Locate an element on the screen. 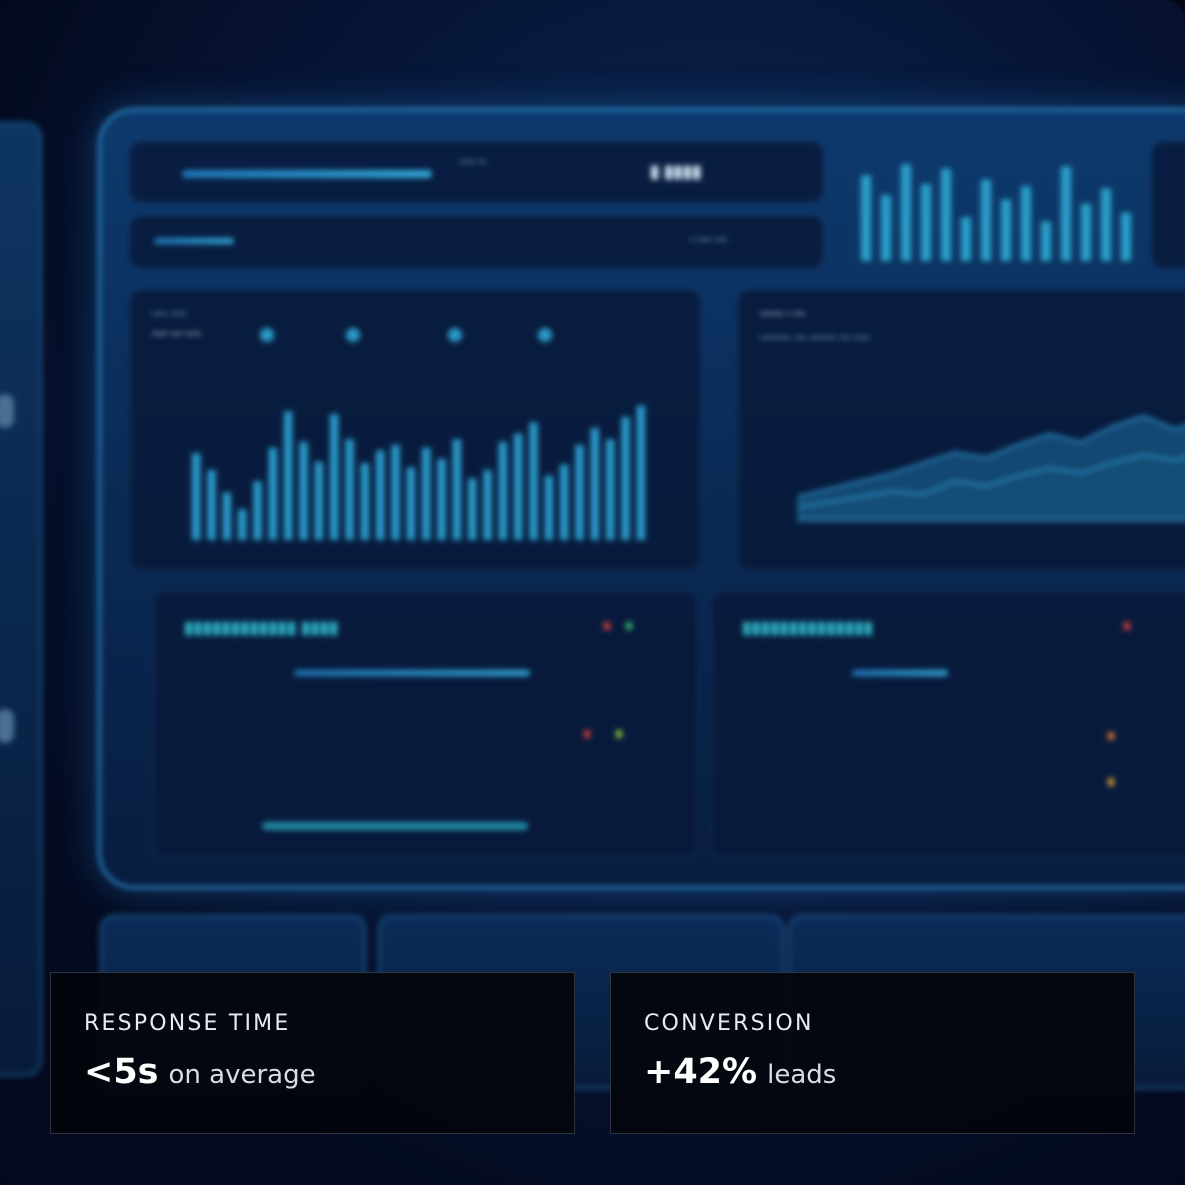 Image resolution: width=1185 pixels, height=1185 pixels. header-progress is located at coordinates (307, 174).